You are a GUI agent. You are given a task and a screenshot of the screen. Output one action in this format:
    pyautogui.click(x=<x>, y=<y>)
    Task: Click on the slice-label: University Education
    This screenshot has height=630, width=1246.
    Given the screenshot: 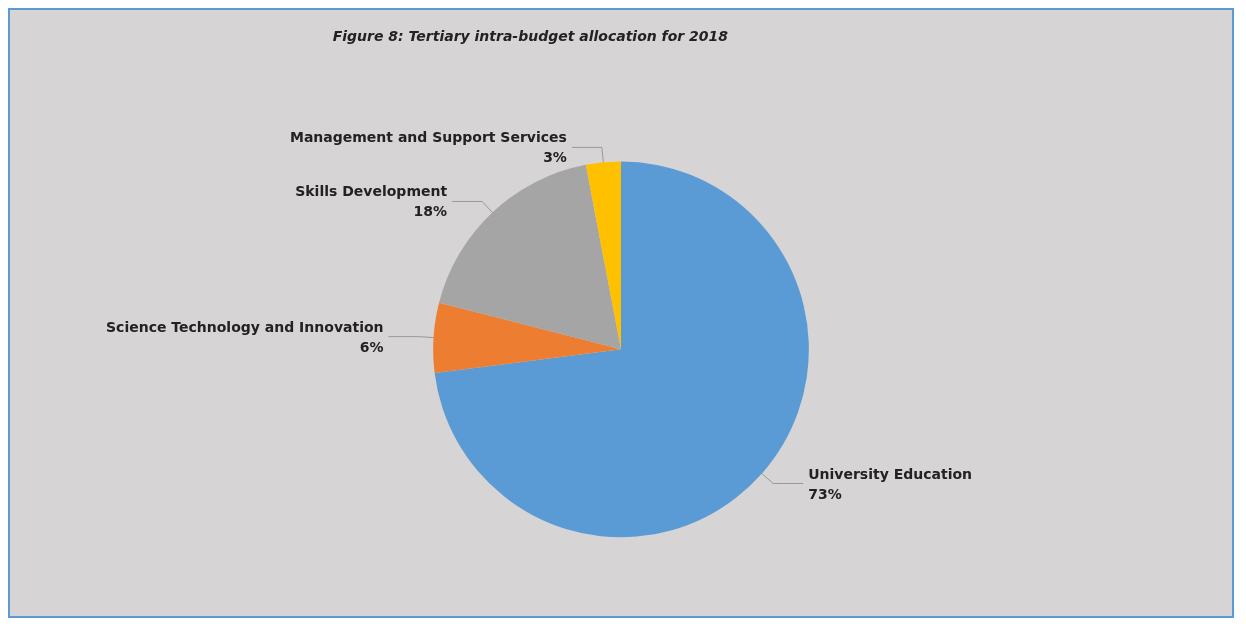 What is the action you would take?
    pyautogui.click(x=890, y=473)
    